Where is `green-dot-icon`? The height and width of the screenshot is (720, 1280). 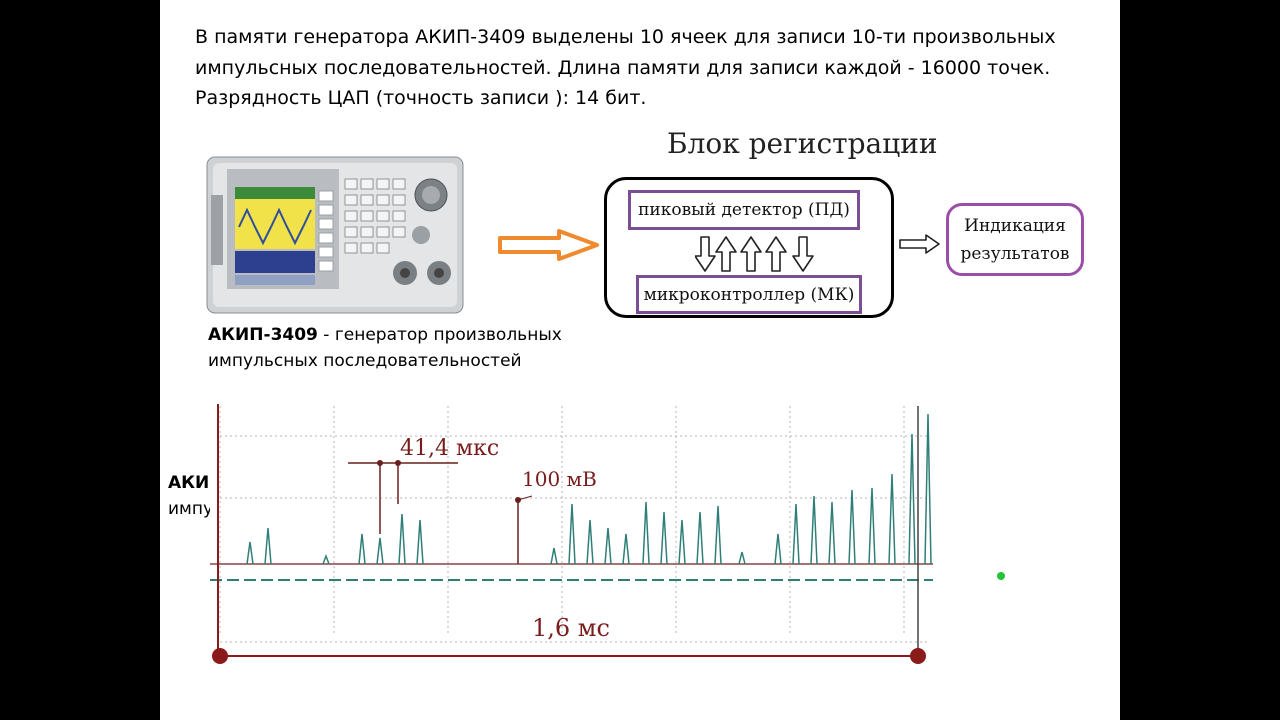 green-dot-icon is located at coordinates (1001, 576).